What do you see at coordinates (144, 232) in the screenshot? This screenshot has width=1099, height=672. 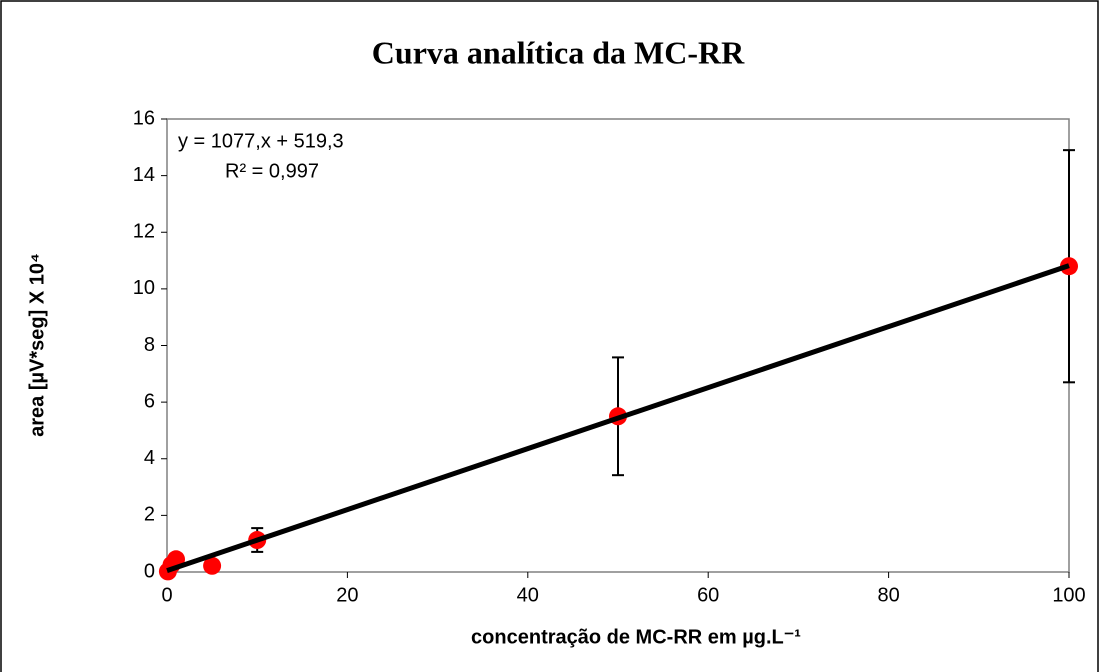 I see `y-tick-label: 12` at bounding box center [144, 232].